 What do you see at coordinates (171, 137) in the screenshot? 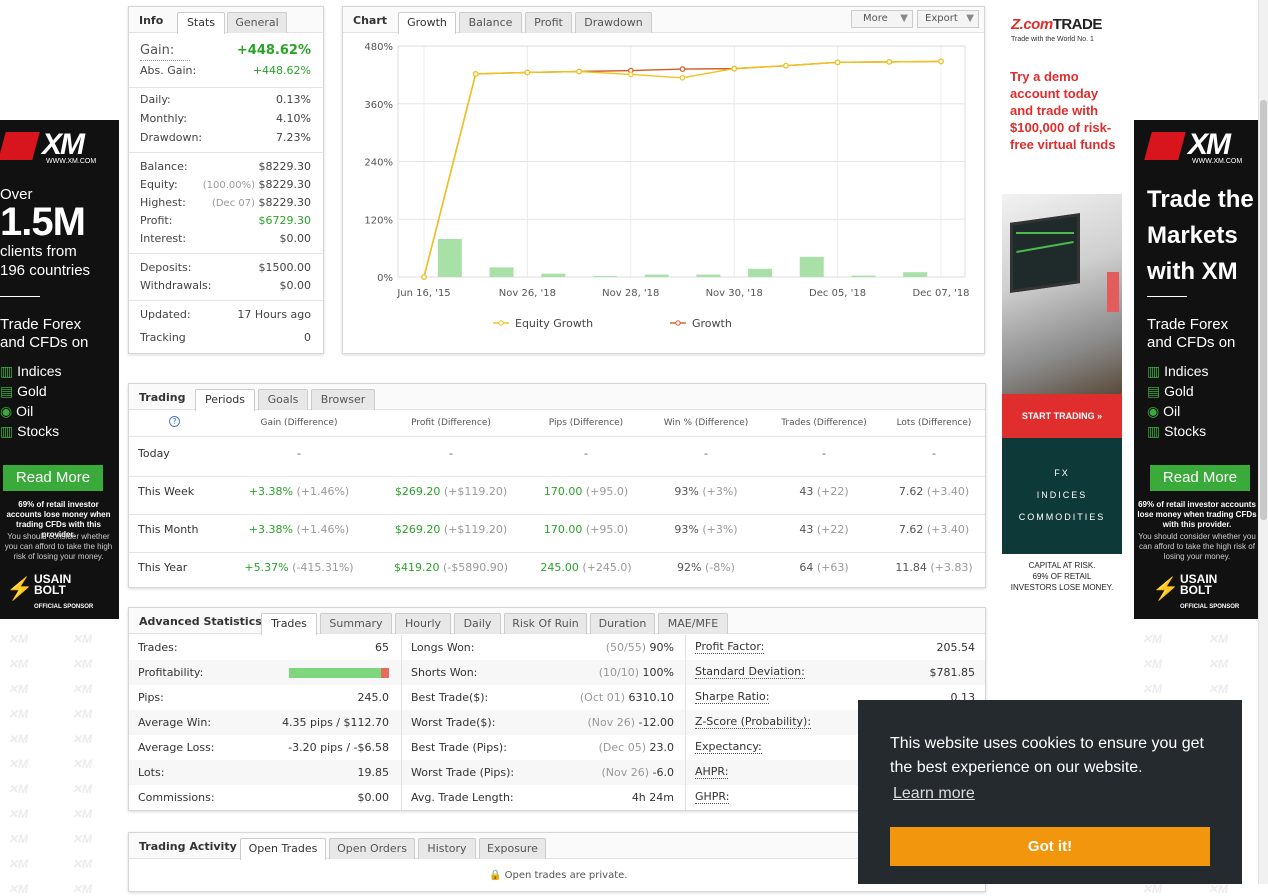
I see `drawdown-label: Drawdown:` at bounding box center [171, 137].